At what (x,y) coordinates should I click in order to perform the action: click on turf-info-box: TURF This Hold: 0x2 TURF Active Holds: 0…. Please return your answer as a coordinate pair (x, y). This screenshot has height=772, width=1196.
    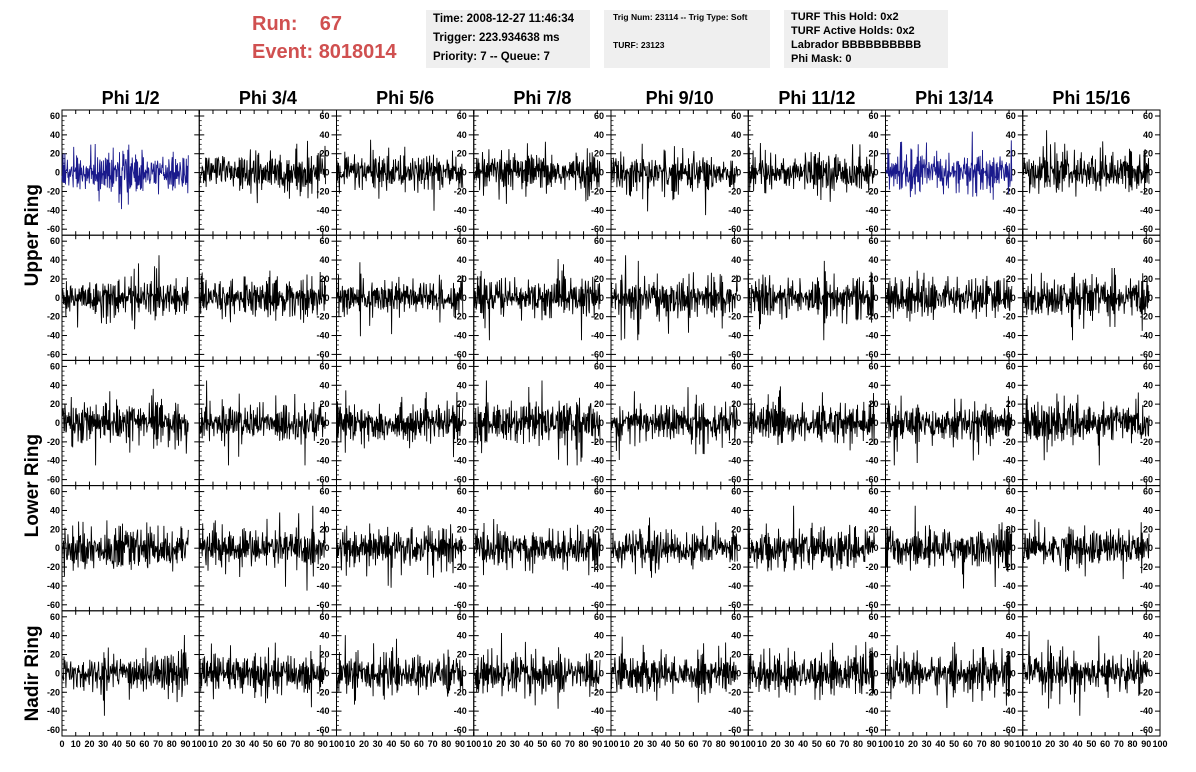
    Looking at the image, I should click on (866, 39).